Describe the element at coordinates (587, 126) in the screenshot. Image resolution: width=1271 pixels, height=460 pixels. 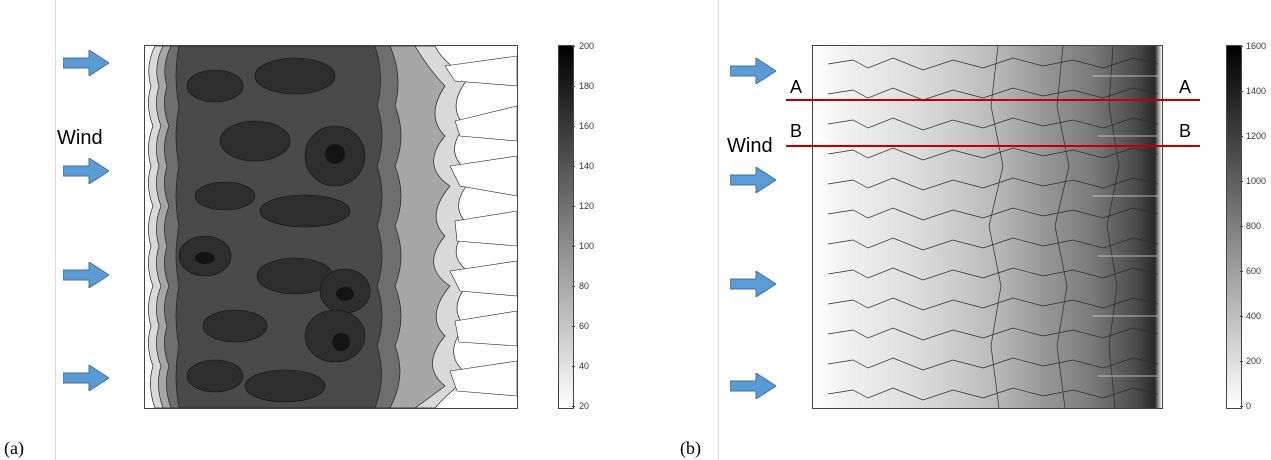
I see `colorbar-a-tick: 160` at that location.